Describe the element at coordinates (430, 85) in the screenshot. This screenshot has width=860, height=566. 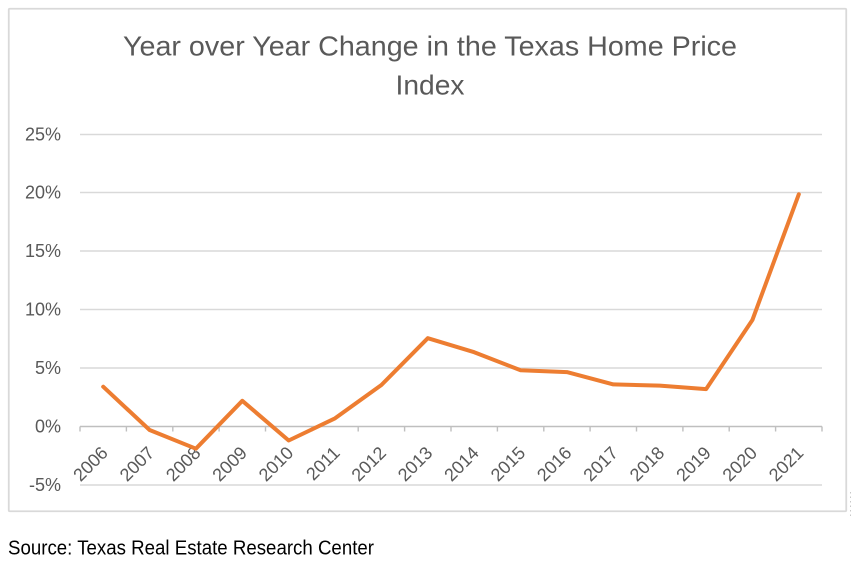
I see `svg-text: Index` at that location.